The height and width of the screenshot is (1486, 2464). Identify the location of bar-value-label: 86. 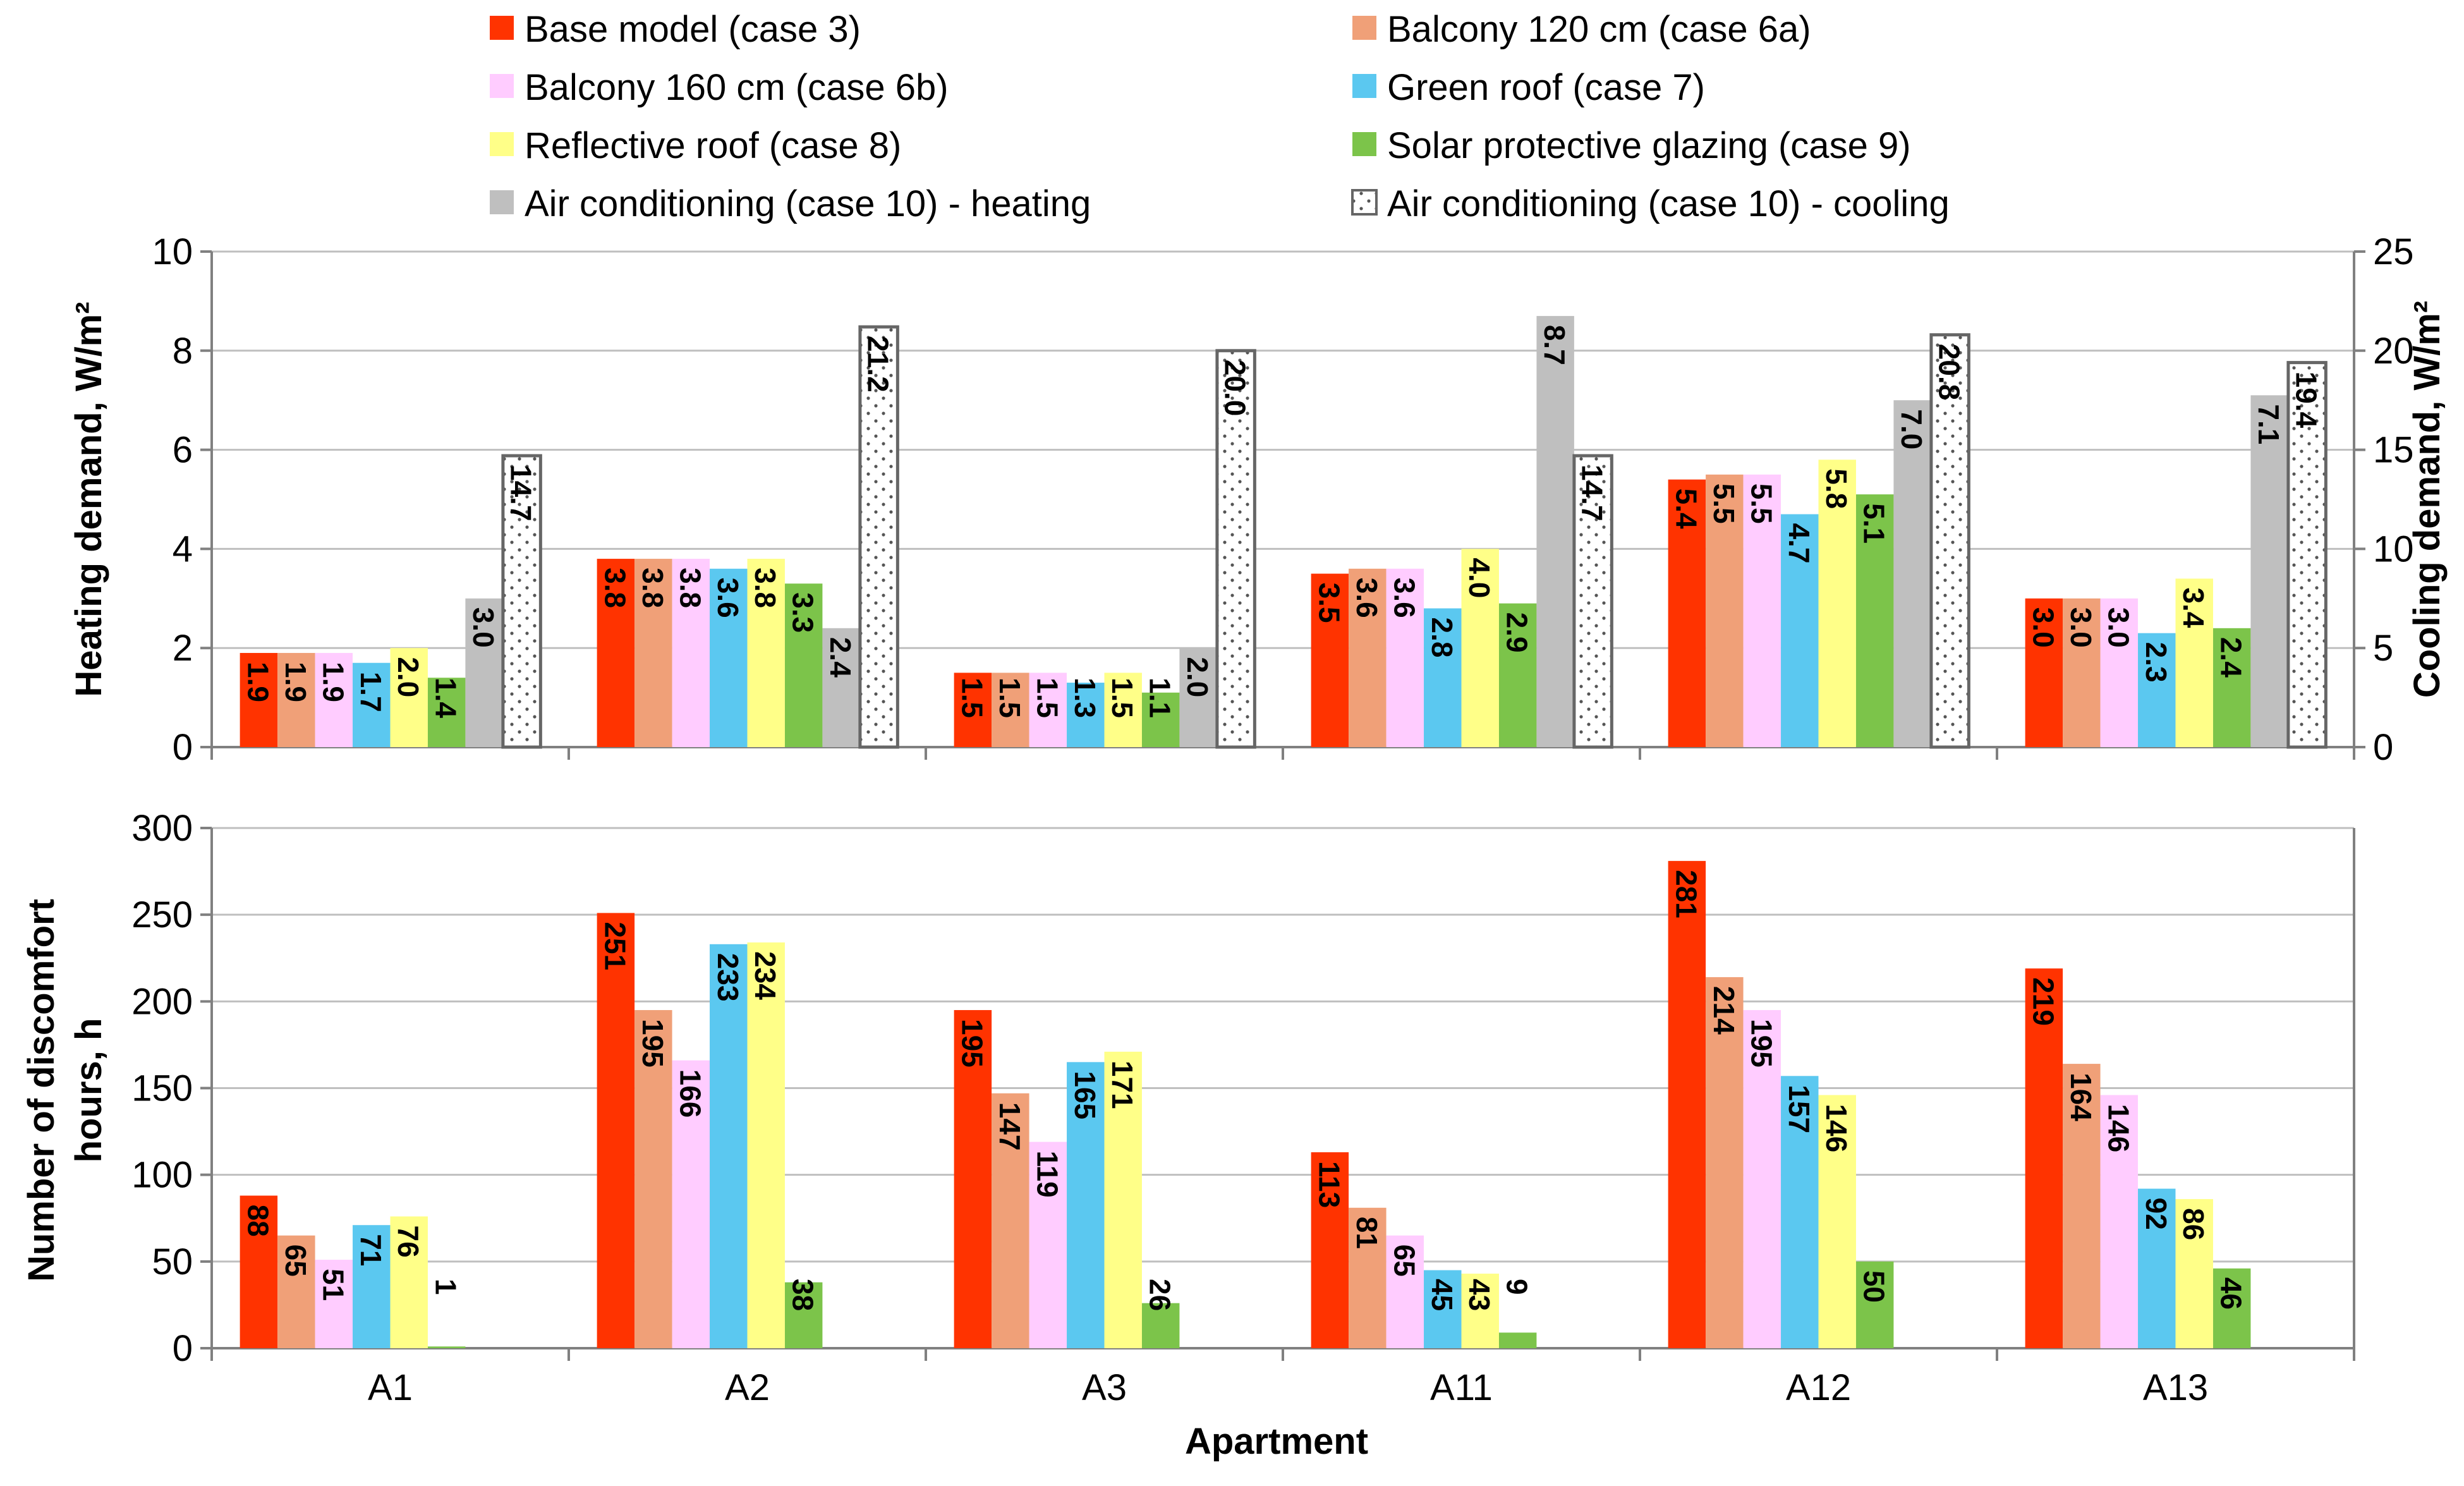
(2193, 1224).